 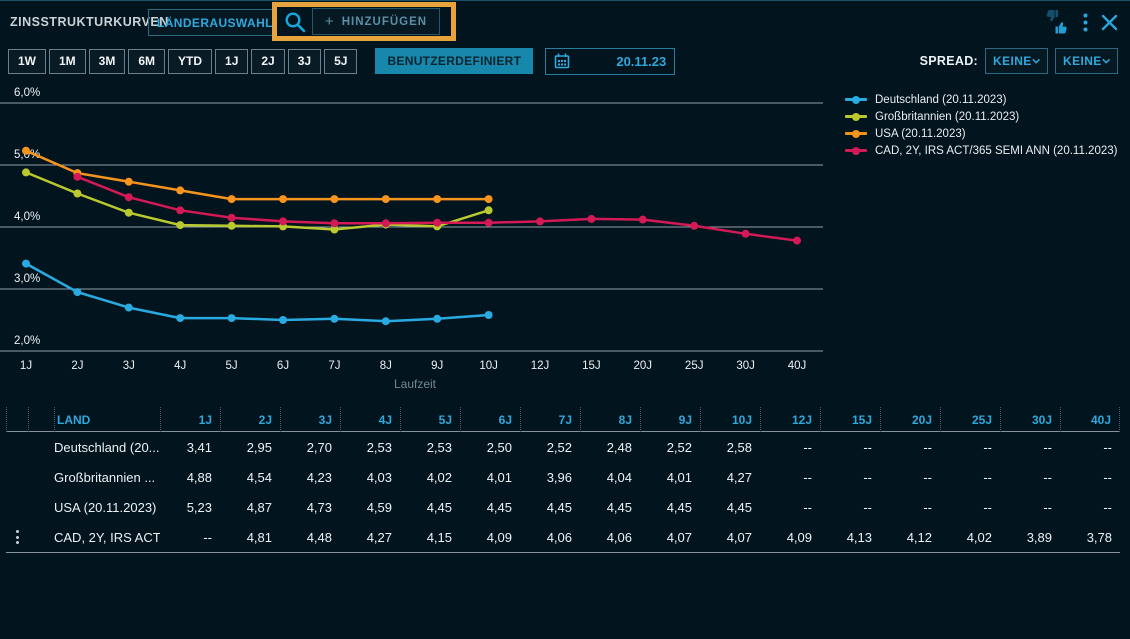 What do you see at coordinates (27, 61) in the screenshot?
I see `range-button-1w: 1W` at bounding box center [27, 61].